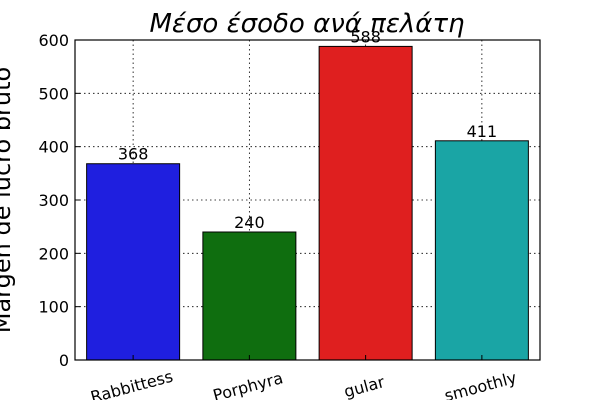 This screenshot has height=400, width=600. What do you see at coordinates (53, 200) in the screenshot?
I see `y-tick-label-300: 300` at bounding box center [53, 200].